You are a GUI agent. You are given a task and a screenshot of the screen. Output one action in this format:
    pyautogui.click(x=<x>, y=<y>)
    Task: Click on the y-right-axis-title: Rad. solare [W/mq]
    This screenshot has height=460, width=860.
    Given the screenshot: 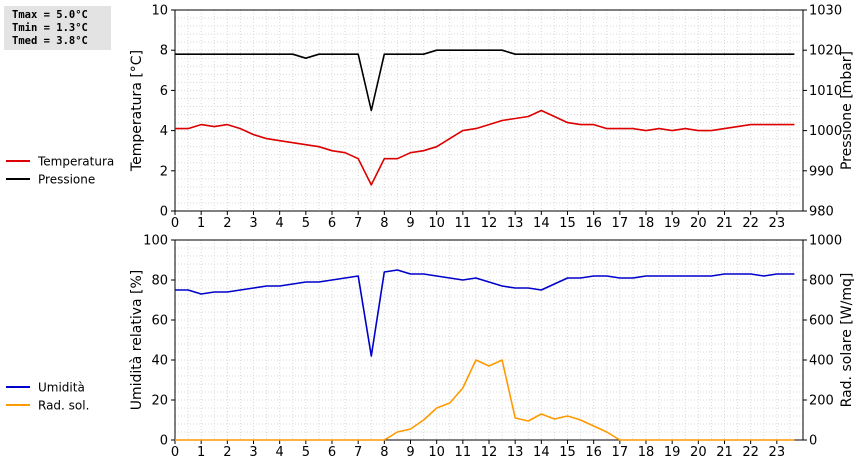 What is the action you would take?
    pyautogui.click(x=847, y=340)
    